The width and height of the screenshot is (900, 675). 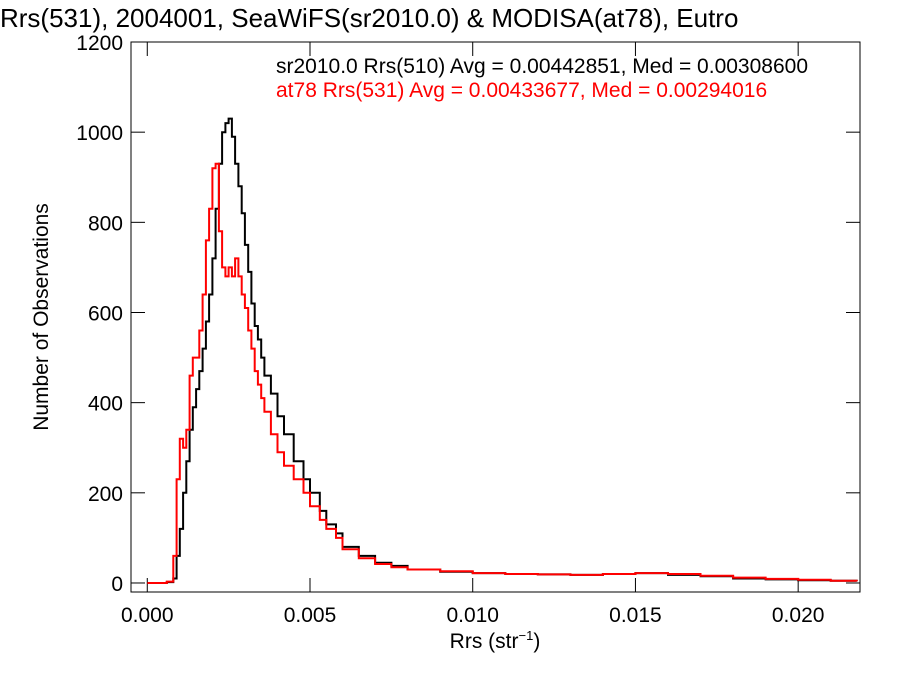 I want to click on y-tick-label: 800, so click(x=105, y=223).